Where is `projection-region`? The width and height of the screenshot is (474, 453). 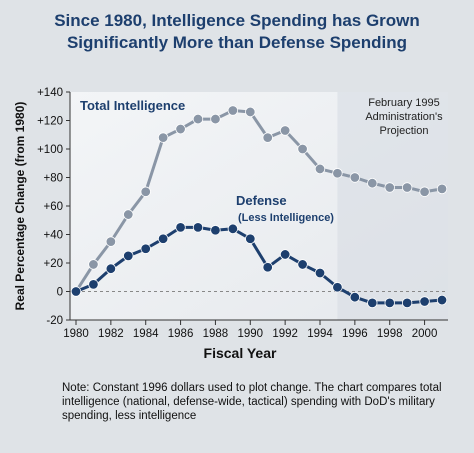
projection-region is located at coordinates (392, 206).